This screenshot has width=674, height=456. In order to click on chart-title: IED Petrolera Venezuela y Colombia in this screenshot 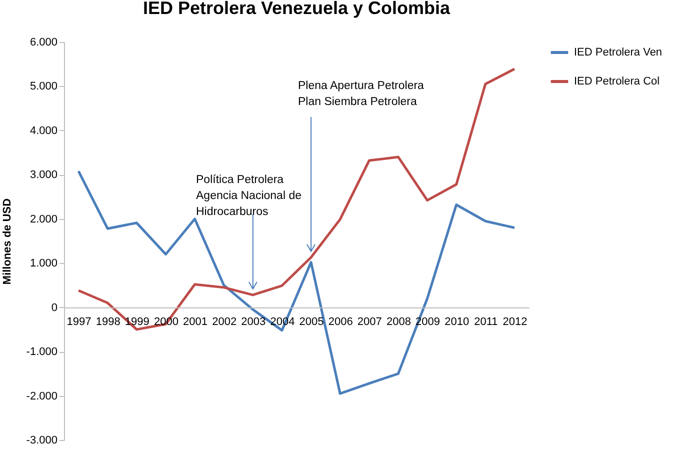, I will do `click(297, 9)`.